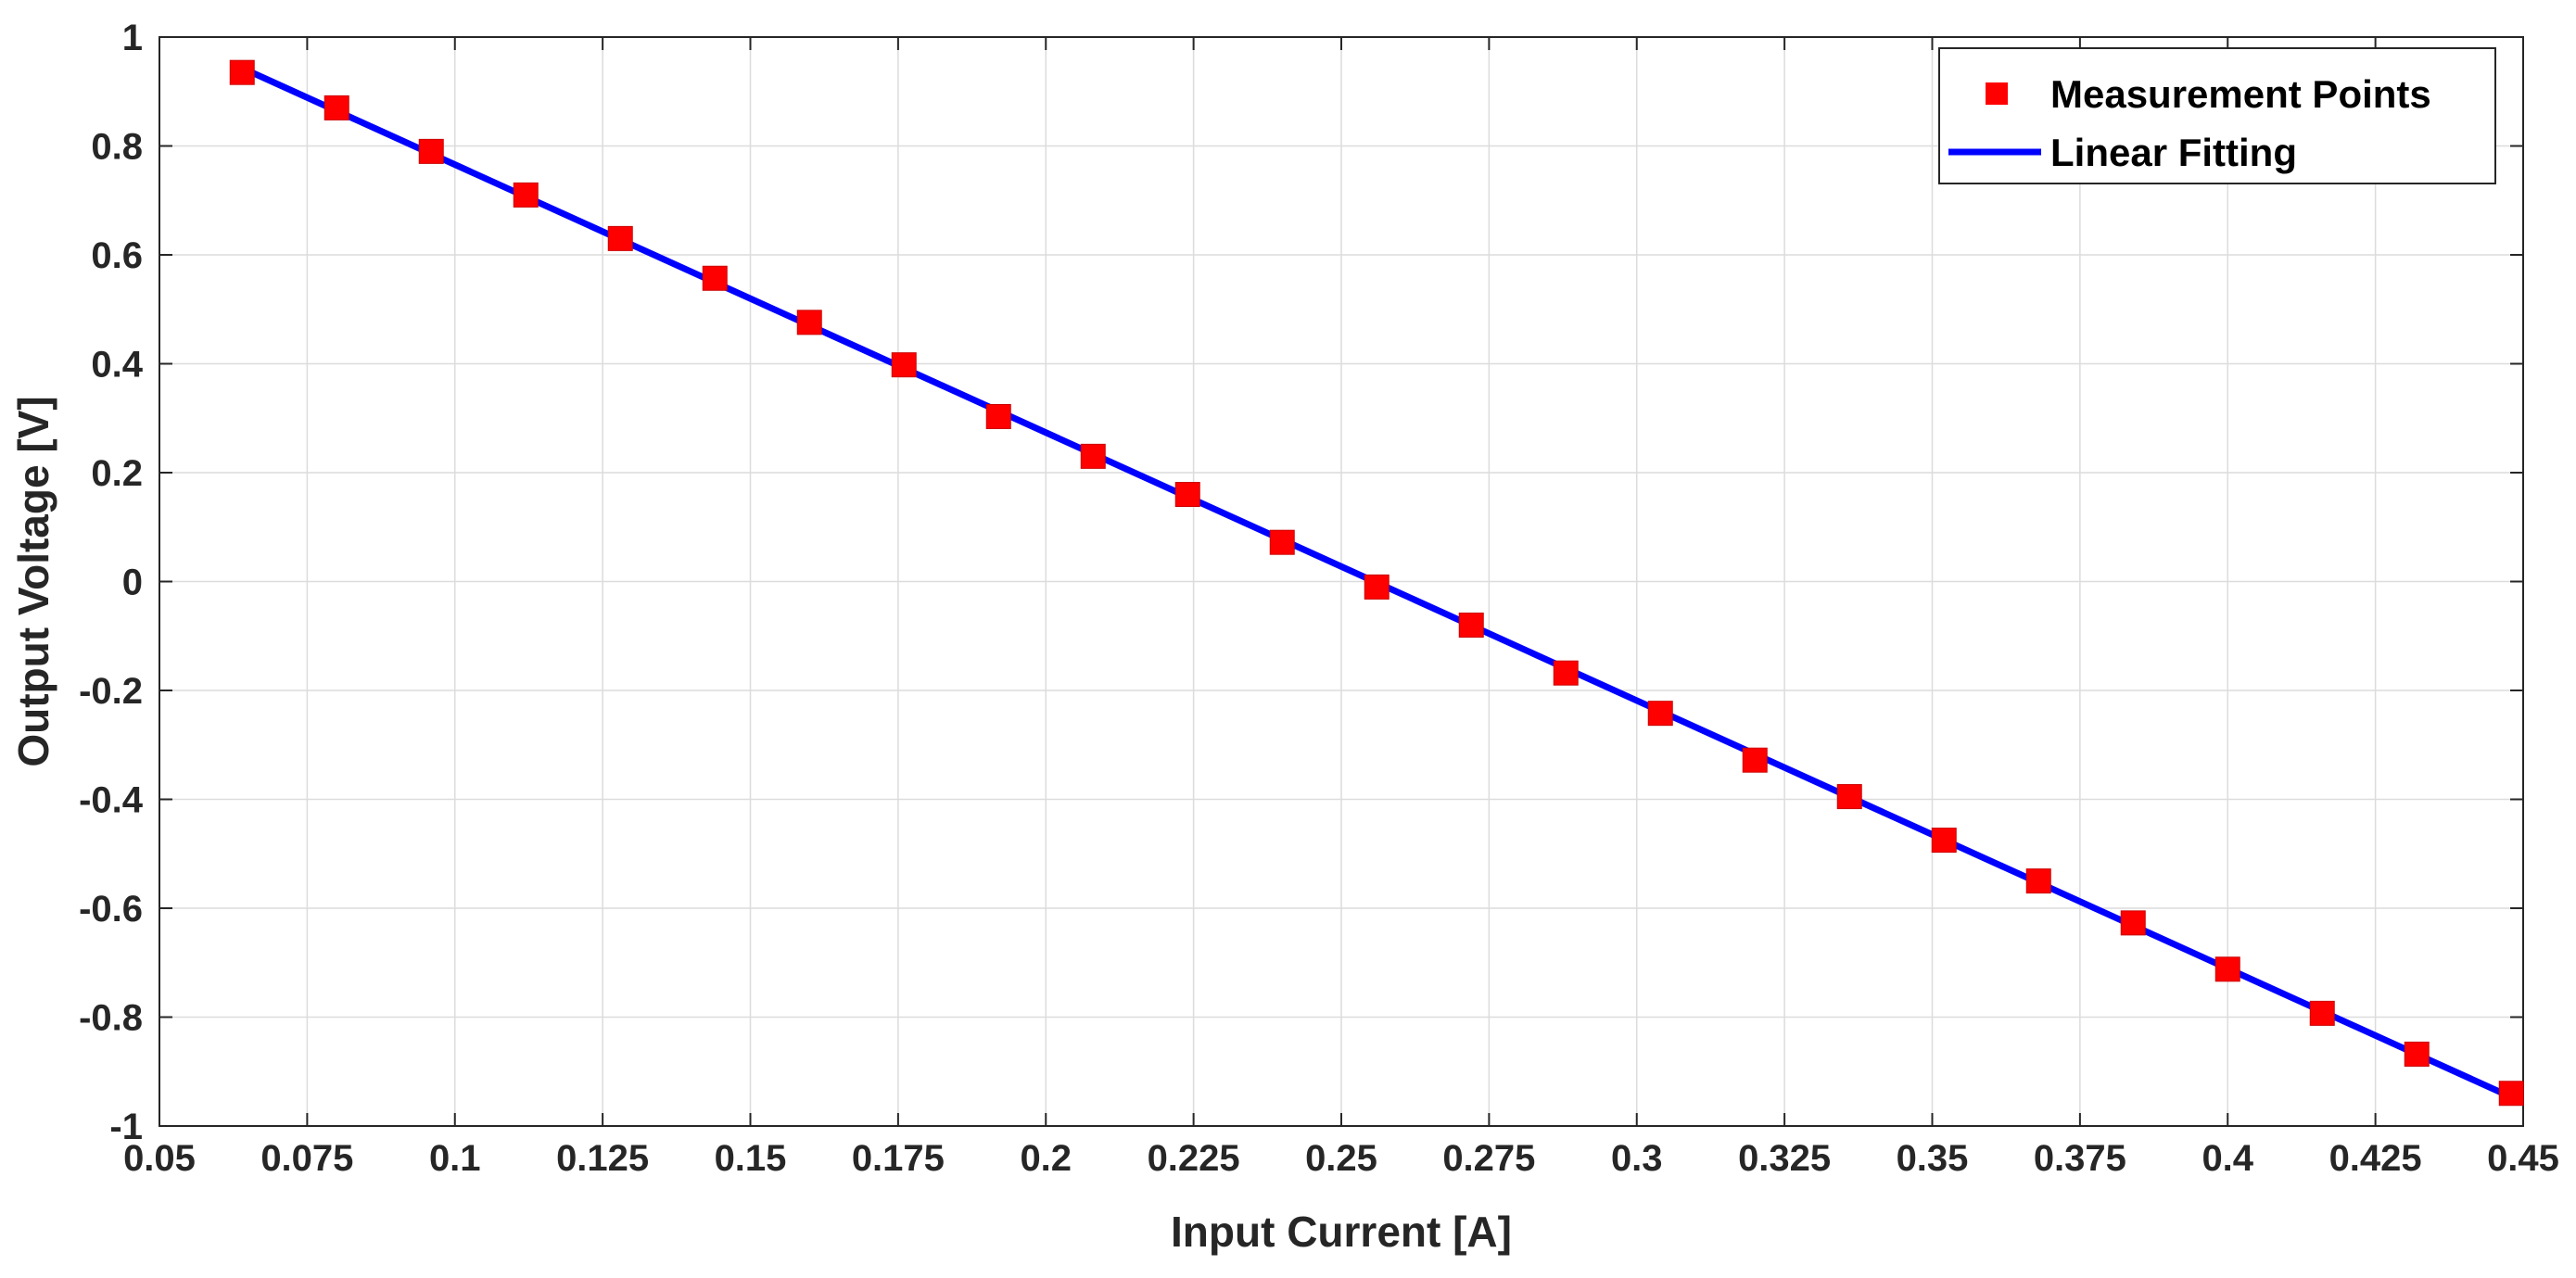  Describe the element at coordinates (111, 800) in the screenshot. I see `y-tick-label: -0.4` at that location.